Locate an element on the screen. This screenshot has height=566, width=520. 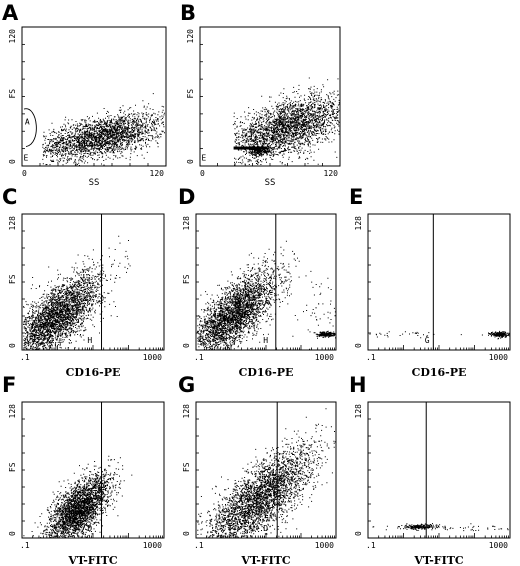
panel-b: B 0 120 0 120 FS SS PE is located at coordinates (260, 94).